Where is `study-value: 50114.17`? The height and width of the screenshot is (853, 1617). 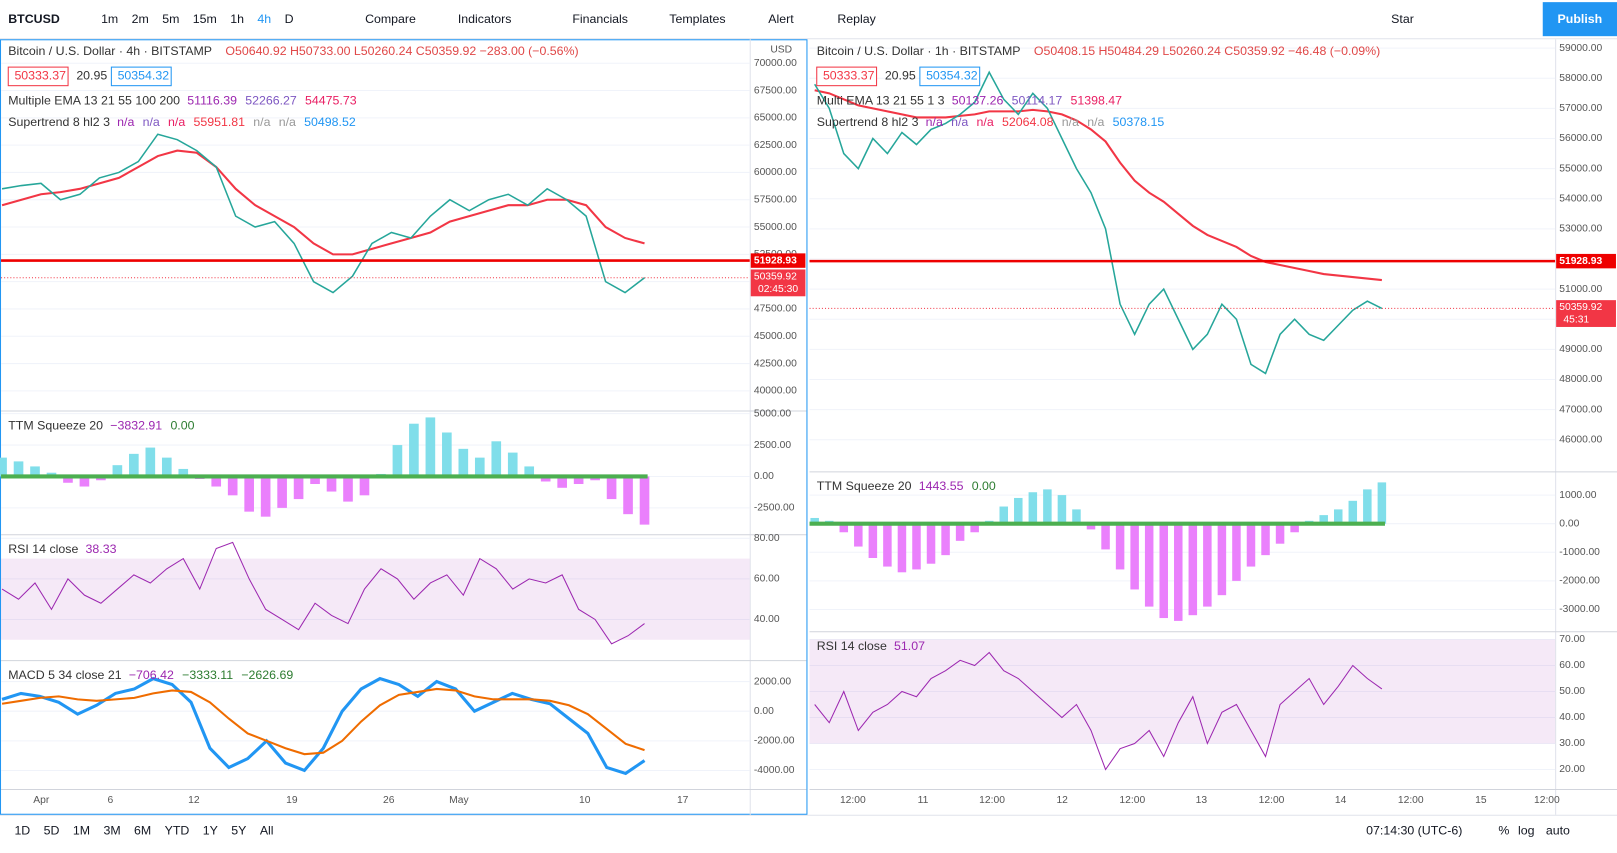 study-value: 50114.17 is located at coordinates (1037, 100).